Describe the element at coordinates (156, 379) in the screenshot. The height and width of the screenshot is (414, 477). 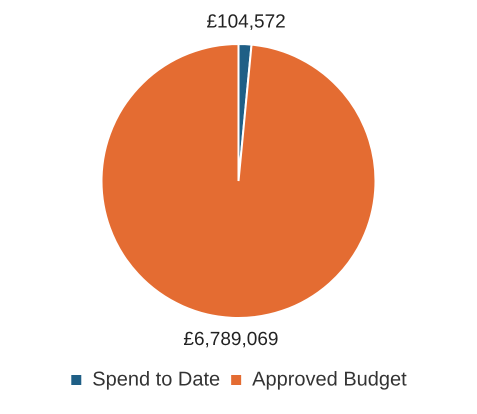
I see `legend-label: Spend to Date` at that location.